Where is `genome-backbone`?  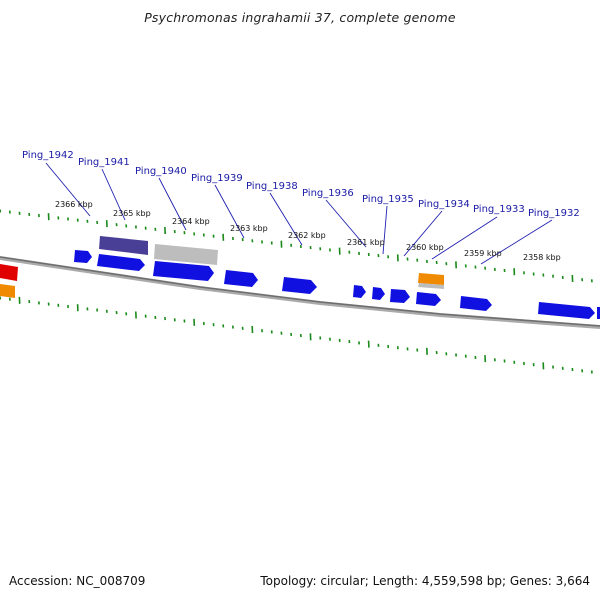 genome-backbone is located at coordinates (300, 291).